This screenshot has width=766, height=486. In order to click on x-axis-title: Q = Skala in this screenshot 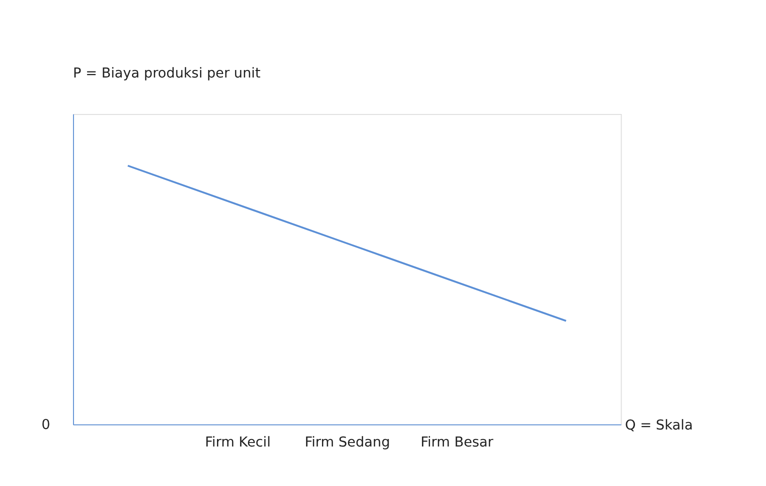, I will do `click(658, 425)`.